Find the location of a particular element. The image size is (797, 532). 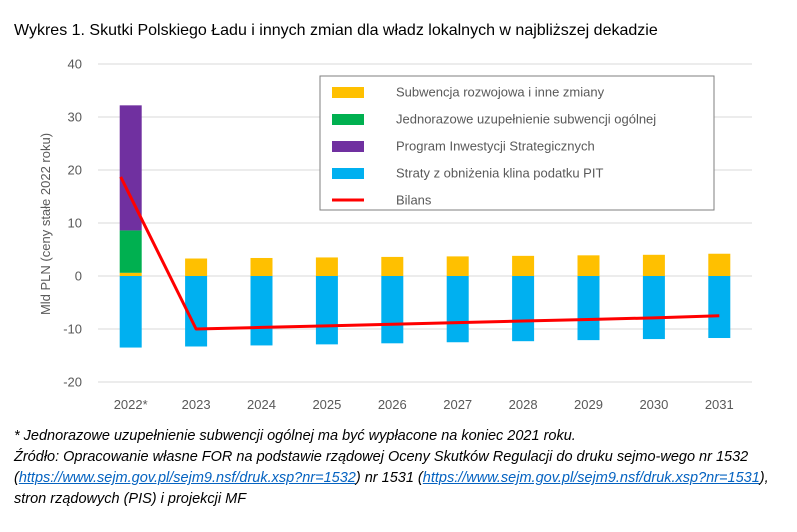

bar-program-inwestycji-strategicznych is located at coordinates (130, 168).